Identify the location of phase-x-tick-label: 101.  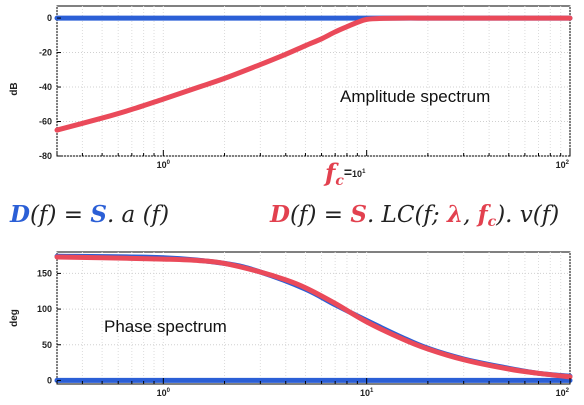
(367, 393).